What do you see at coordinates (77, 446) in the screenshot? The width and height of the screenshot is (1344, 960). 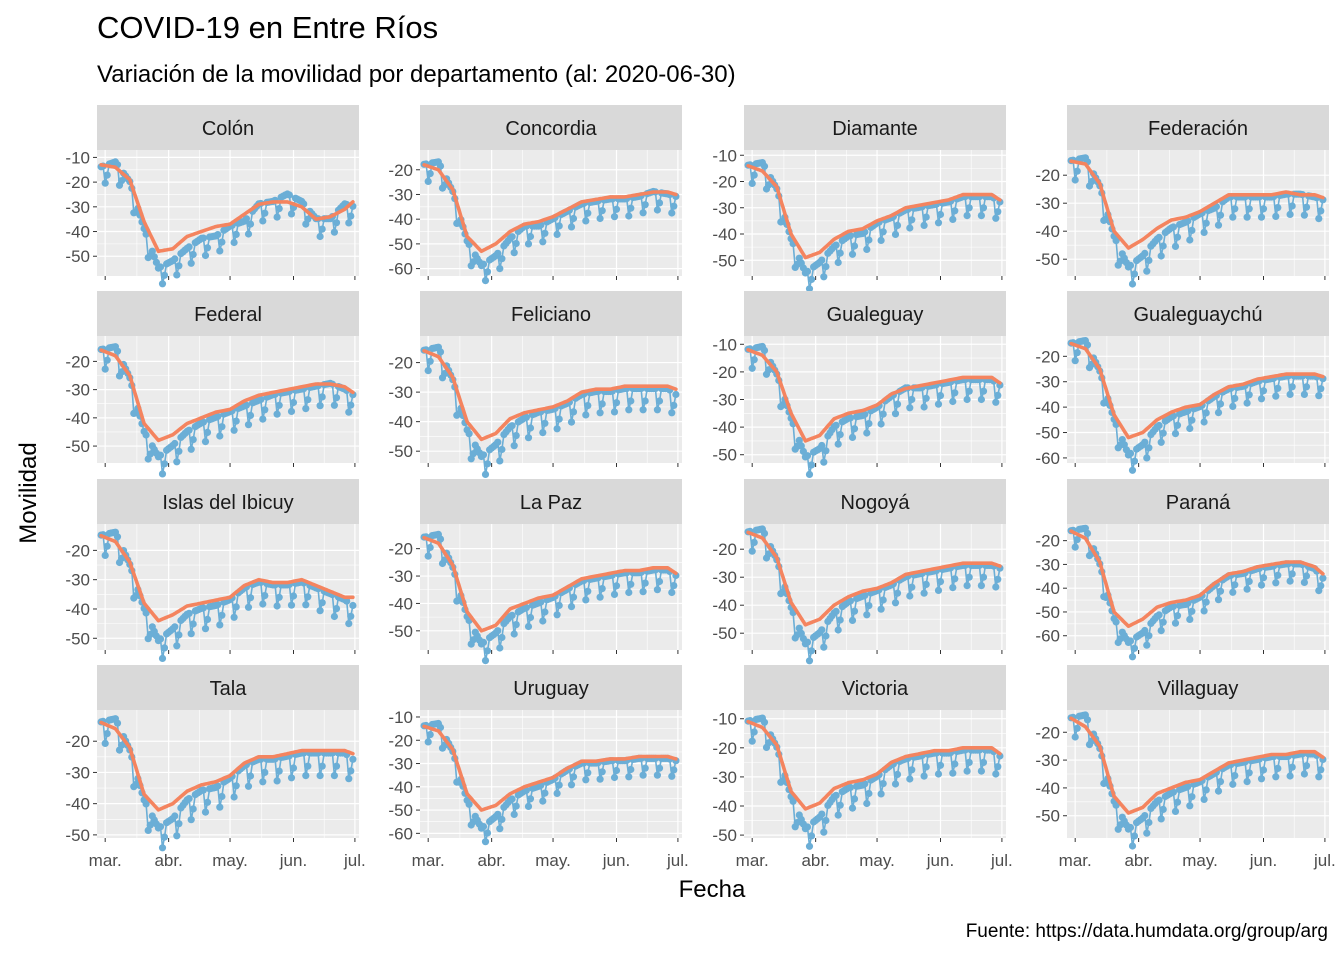 I see `y-tick-label: -50` at bounding box center [77, 446].